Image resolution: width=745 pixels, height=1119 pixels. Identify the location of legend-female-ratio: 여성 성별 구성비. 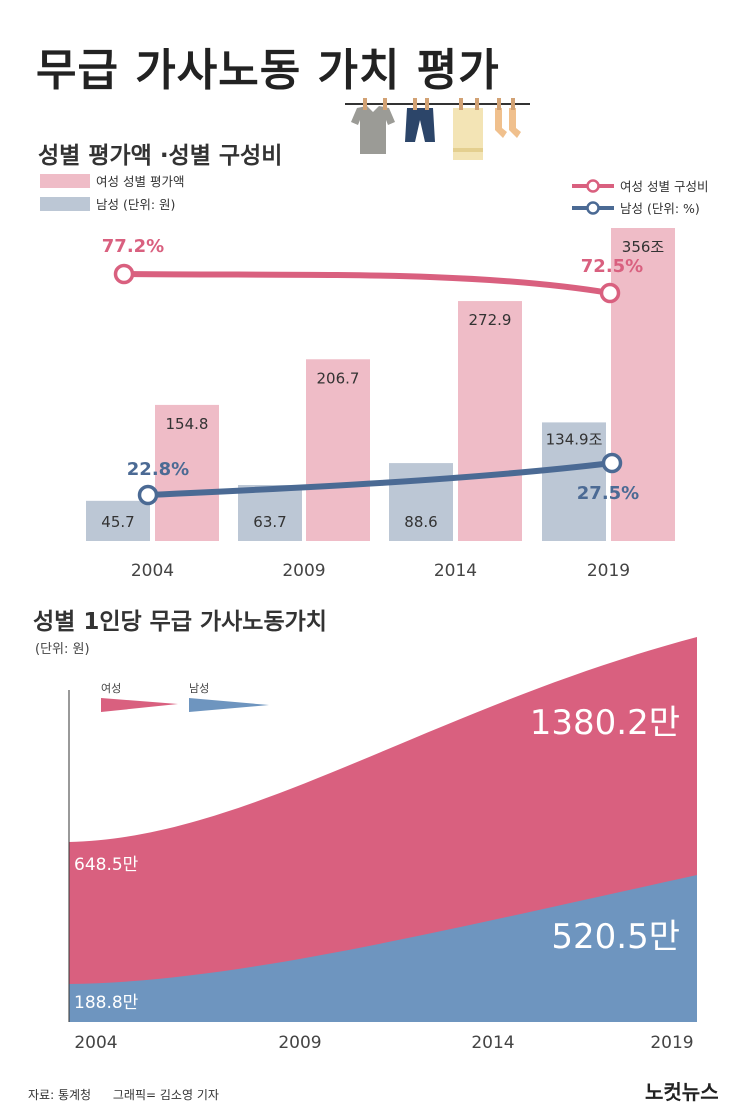
(640, 185).